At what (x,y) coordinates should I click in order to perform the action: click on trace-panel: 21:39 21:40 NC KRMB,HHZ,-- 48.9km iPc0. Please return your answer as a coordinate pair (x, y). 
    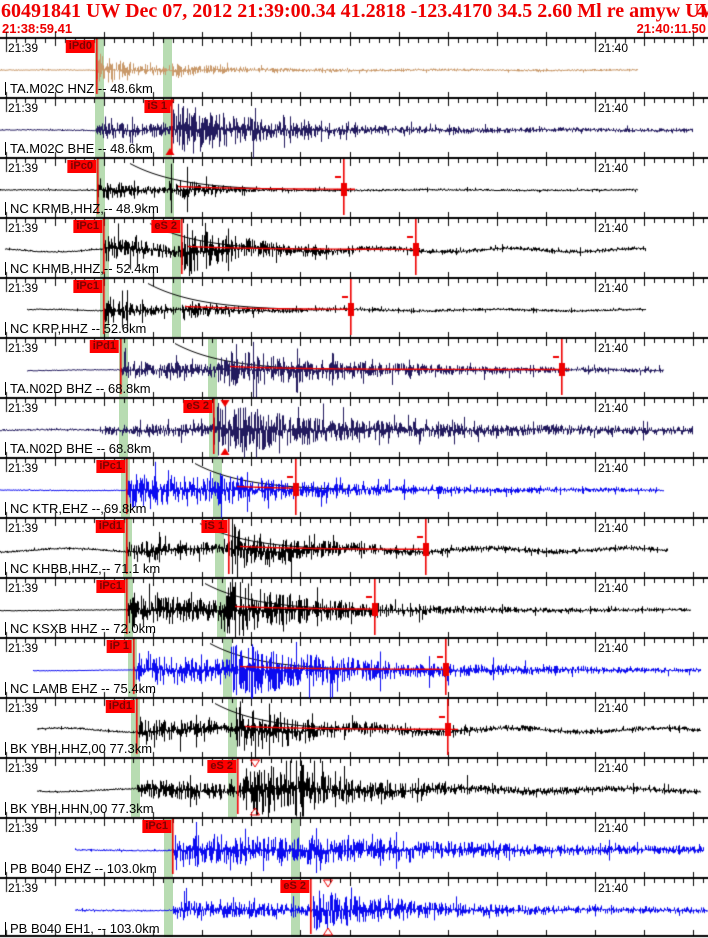
    Looking at the image, I should click on (354, 187).